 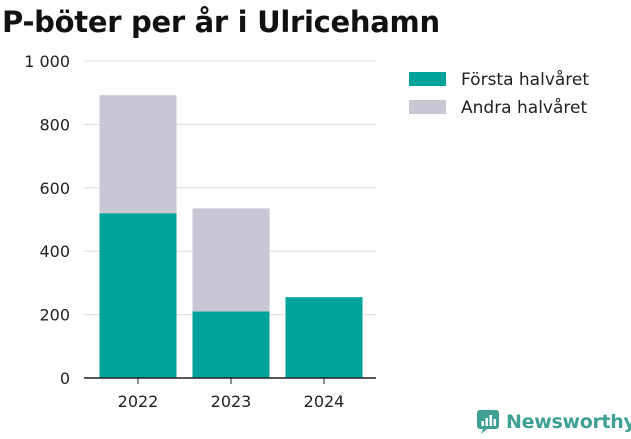 I want to click on y-tick-label: 0, so click(x=65, y=378).